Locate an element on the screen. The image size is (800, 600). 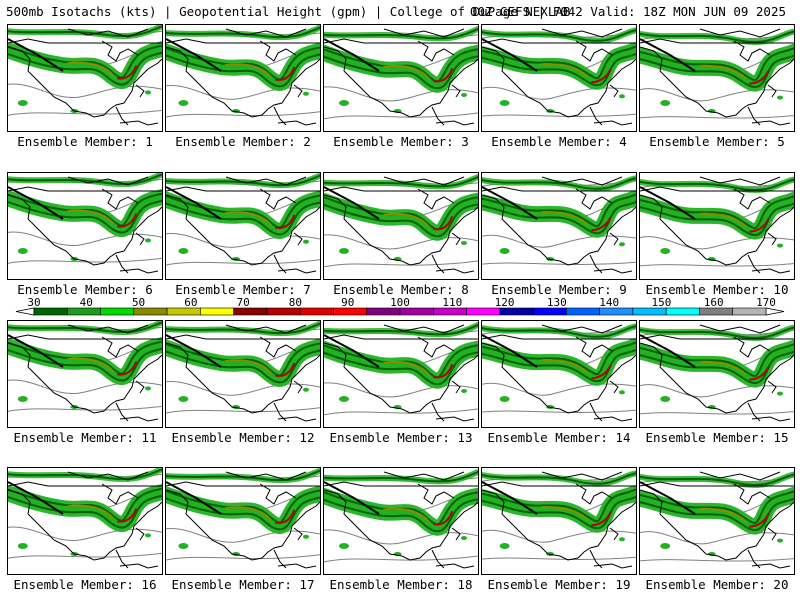
ensemble-member-label: Ensemble Member: 13 is located at coordinates (401, 437).